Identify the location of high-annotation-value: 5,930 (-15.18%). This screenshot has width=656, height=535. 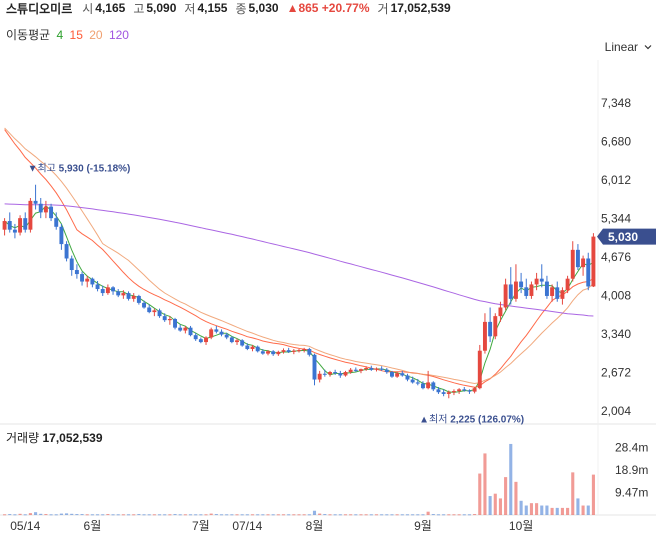
(95, 169).